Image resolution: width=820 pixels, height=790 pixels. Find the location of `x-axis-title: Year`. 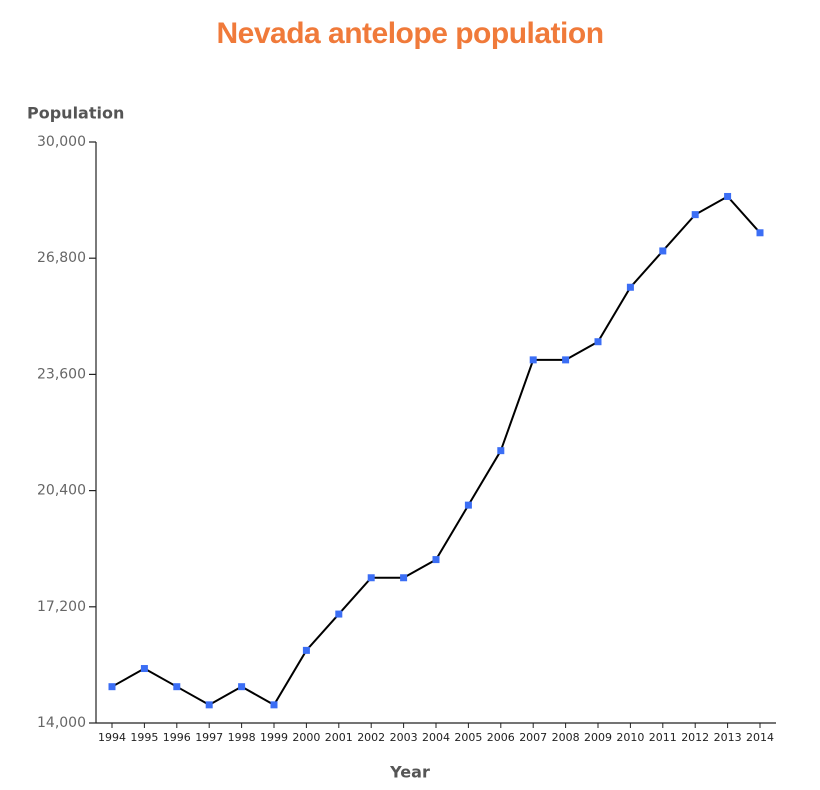

x-axis-title: Year is located at coordinates (409, 772).